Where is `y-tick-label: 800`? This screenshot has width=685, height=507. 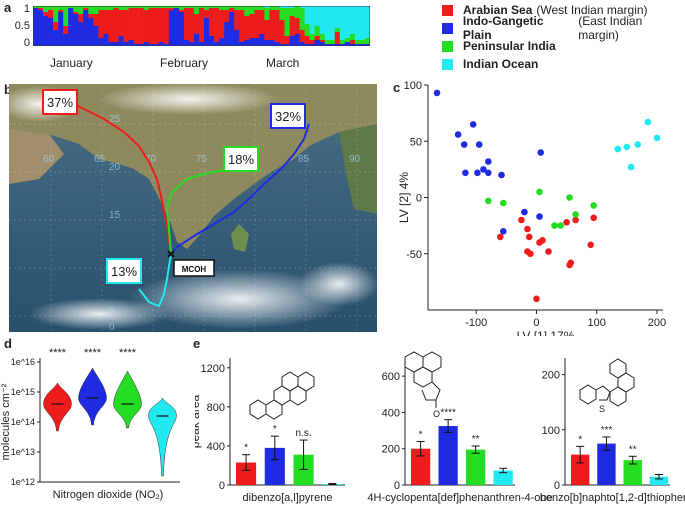 y-tick-label: 800 is located at coordinates (216, 408).